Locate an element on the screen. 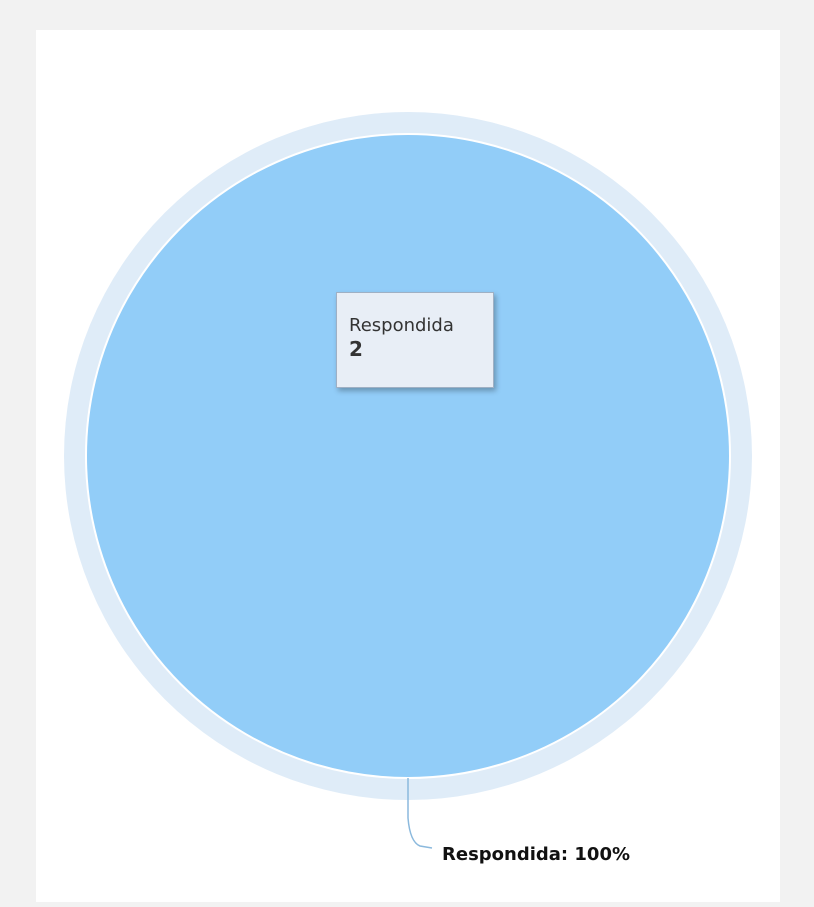 The height and width of the screenshot is (907, 814). tooltip-value: 2 is located at coordinates (356, 349).